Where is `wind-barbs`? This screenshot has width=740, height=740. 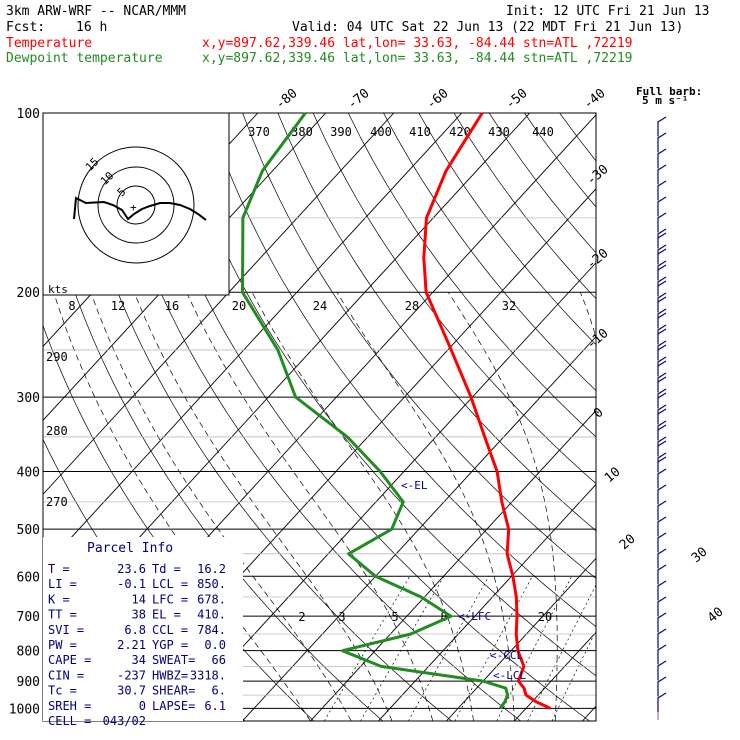 wind-barbs is located at coordinates (662, 418).